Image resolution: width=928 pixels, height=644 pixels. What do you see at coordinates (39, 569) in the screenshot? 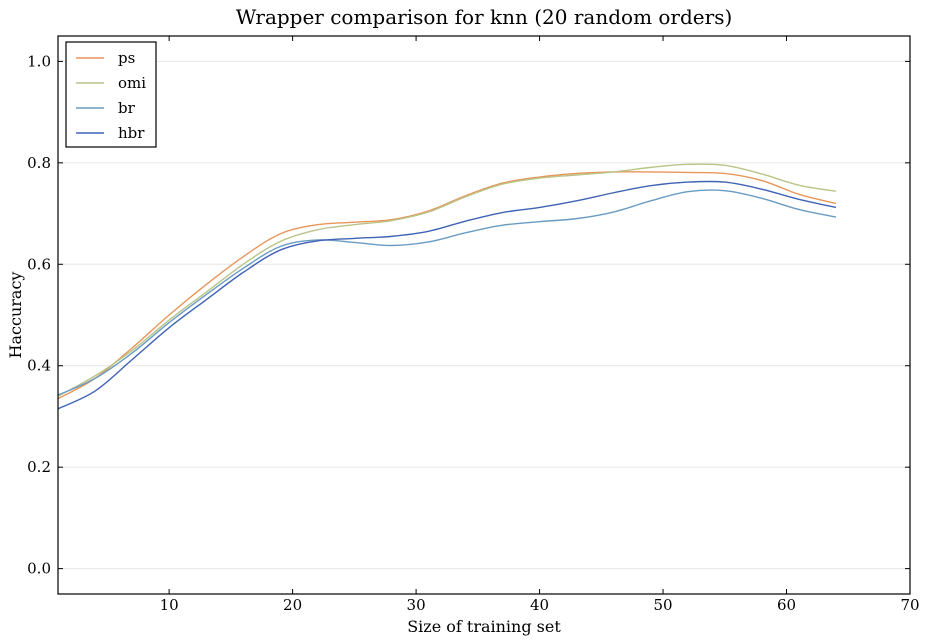
I see `y-tick-label: 0.0` at bounding box center [39, 569].